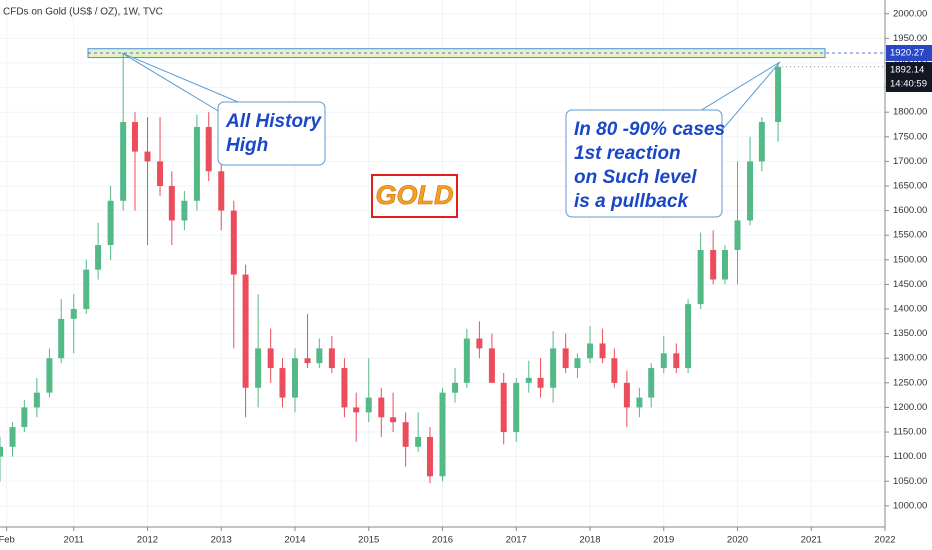 This screenshot has height=550, width=932. I want to click on x-tick-label: 2013, so click(221, 540).